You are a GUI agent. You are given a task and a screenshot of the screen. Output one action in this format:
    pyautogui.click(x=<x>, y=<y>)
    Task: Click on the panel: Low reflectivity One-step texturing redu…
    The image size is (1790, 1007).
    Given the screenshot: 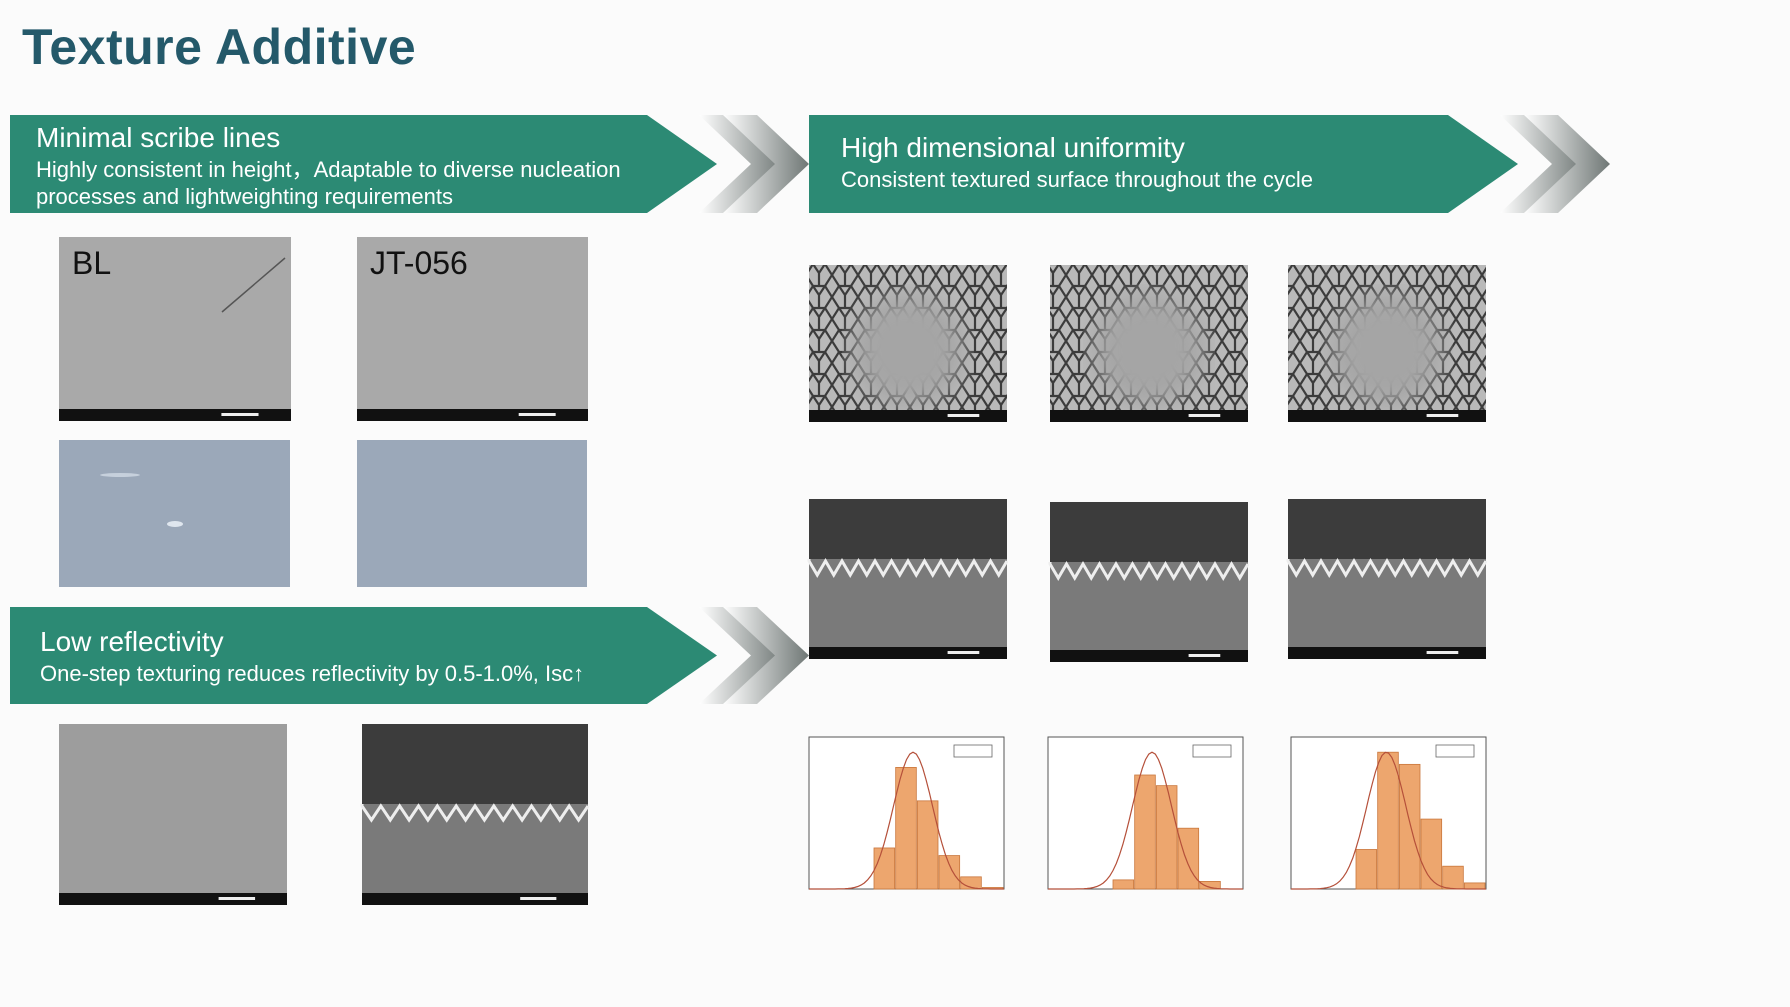 What is the action you would take?
    pyautogui.click(x=360, y=656)
    